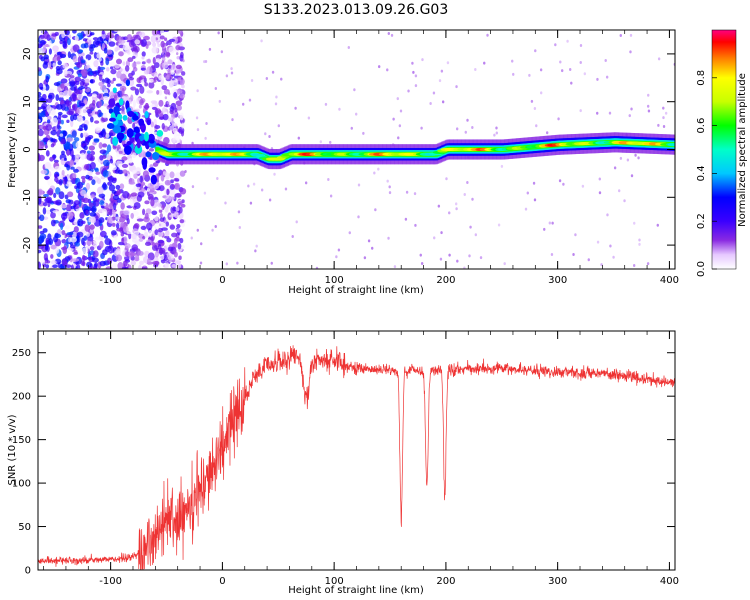  Describe the element at coordinates (557, 280) in the screenshot. I see `spectrogram-xtick-label: 300` at that location.